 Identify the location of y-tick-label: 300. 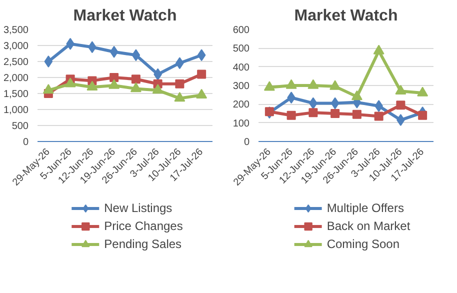
(241, 86).